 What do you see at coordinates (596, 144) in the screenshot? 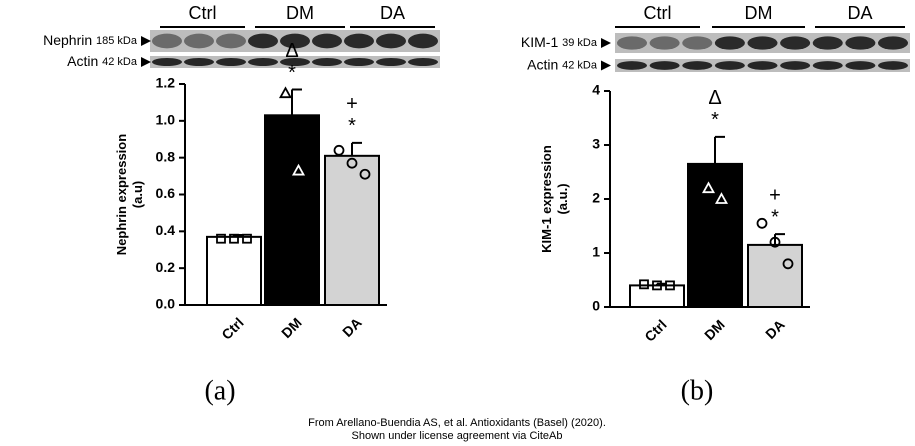
I see `y-tick-label: 3` at bounding box center [596, 144].